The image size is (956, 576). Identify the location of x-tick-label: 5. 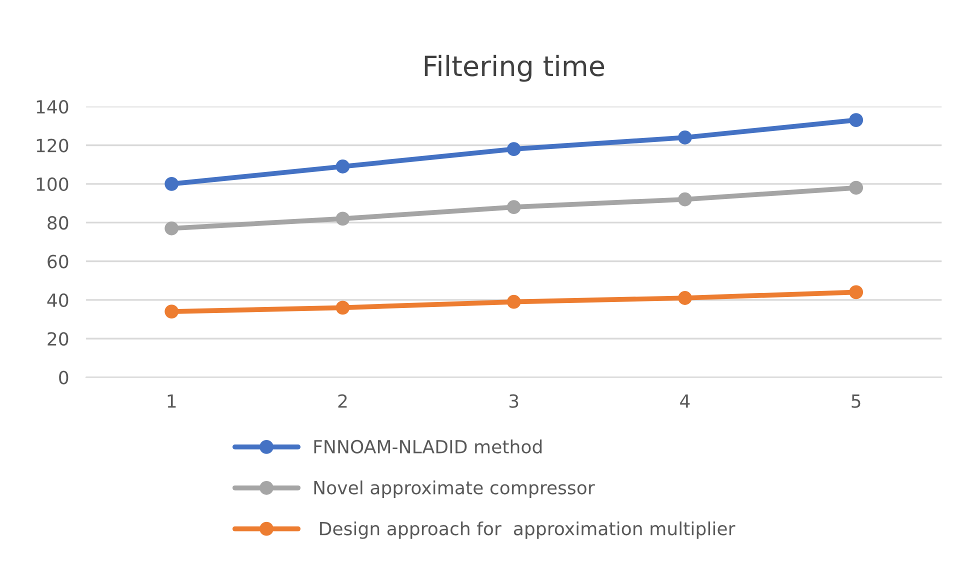
(856, 401).